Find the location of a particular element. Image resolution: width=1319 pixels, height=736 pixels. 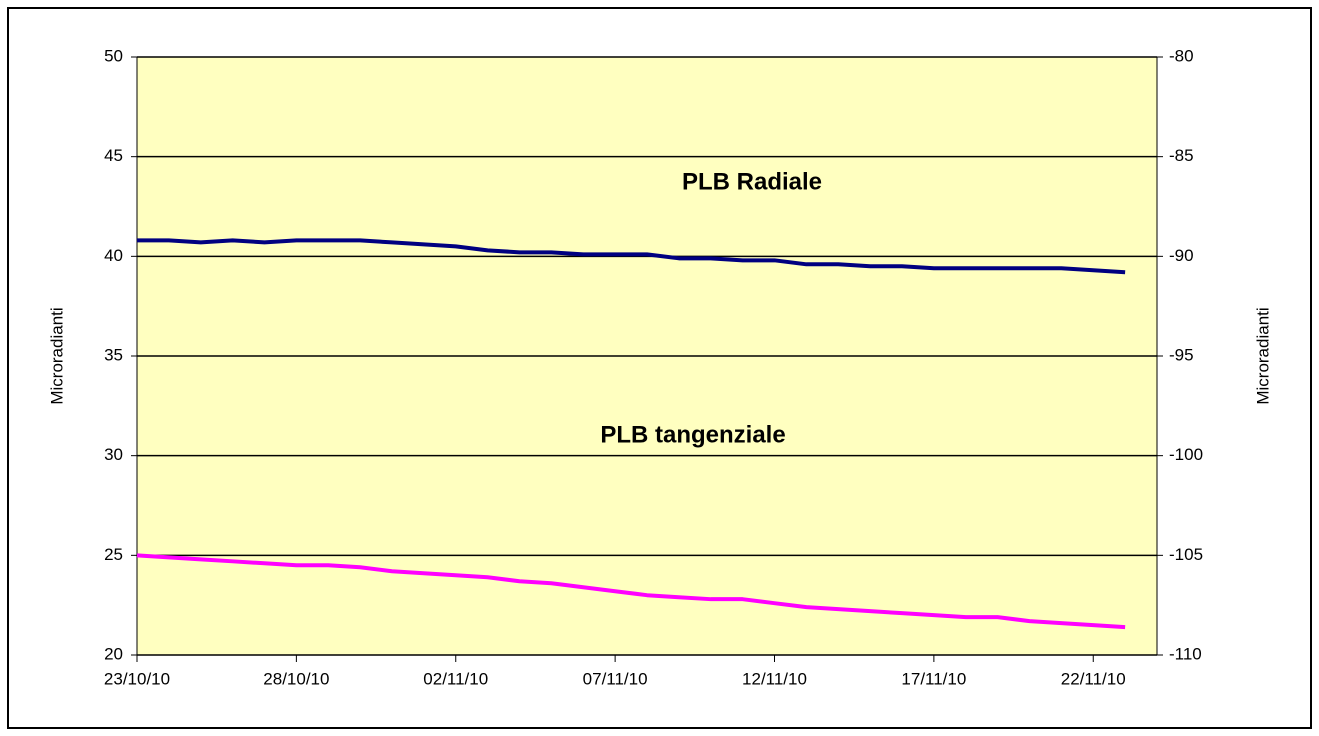

y-tick-label: 50 is located at coordinates (113, 55).